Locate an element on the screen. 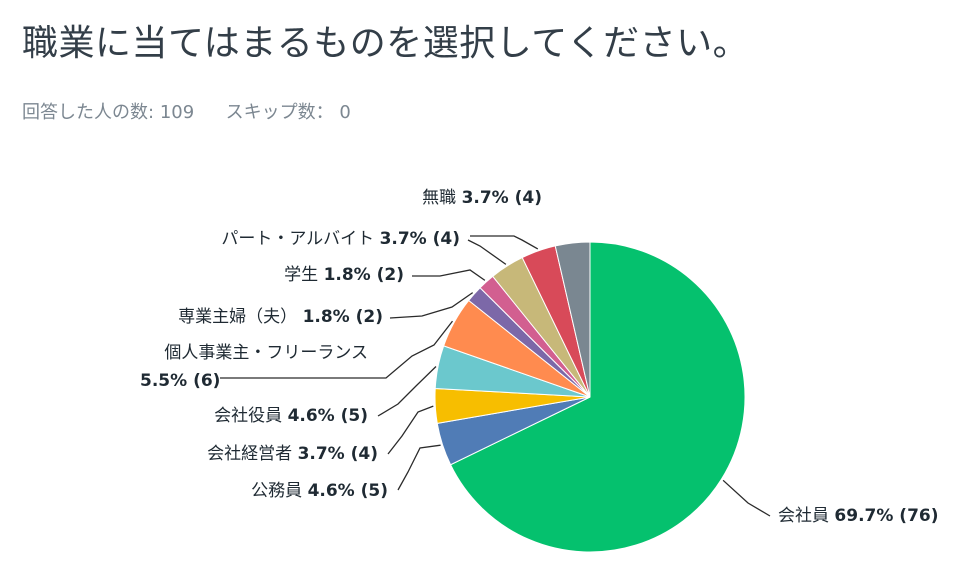  slice-value-label: 69.7% (76) is located at coordinates (886, 516).